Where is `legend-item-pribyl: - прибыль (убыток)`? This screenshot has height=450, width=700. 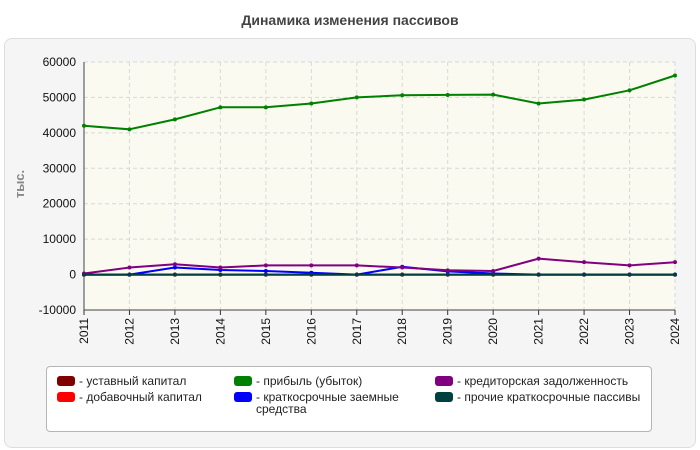 legend-item-pribyl: - прибыль (убыток) is located at coordinates (334, 381).